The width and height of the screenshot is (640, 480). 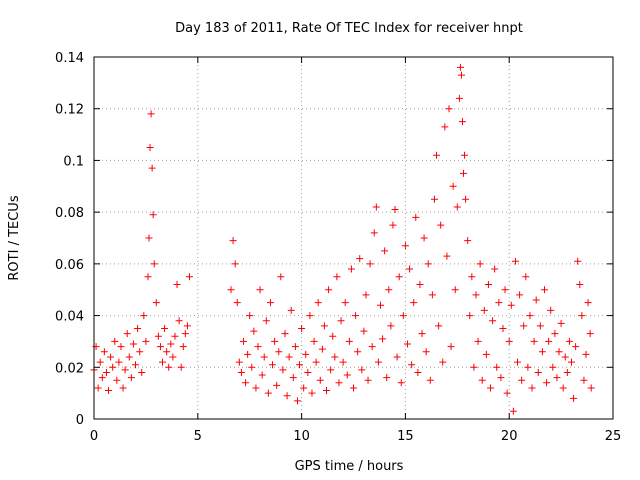 What do you see at coordinates (509, 436) in the screenshot?
I see `x-tick-label: 20` at bounding box center [509, 436].